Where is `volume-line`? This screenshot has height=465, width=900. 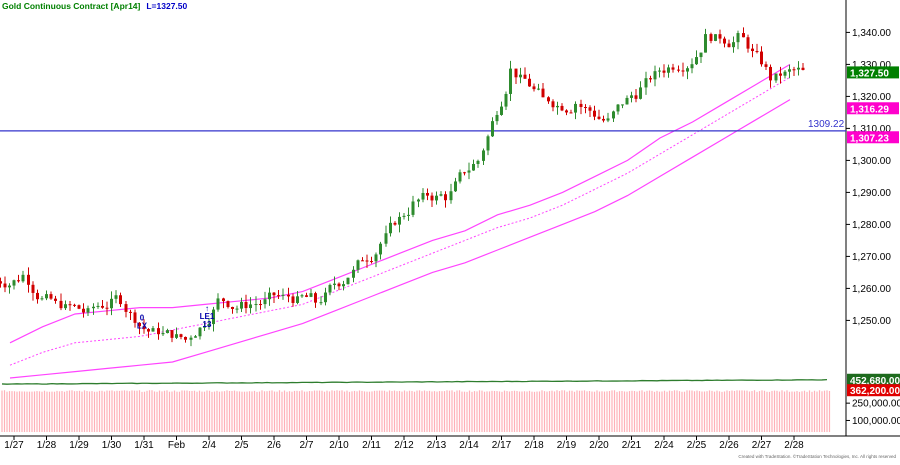
volume-line is located at coordinates (414, 381).